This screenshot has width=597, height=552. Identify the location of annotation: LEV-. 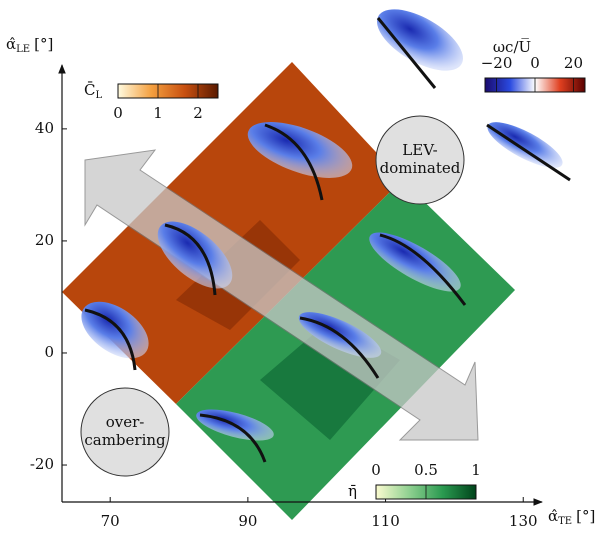
(419, 150).